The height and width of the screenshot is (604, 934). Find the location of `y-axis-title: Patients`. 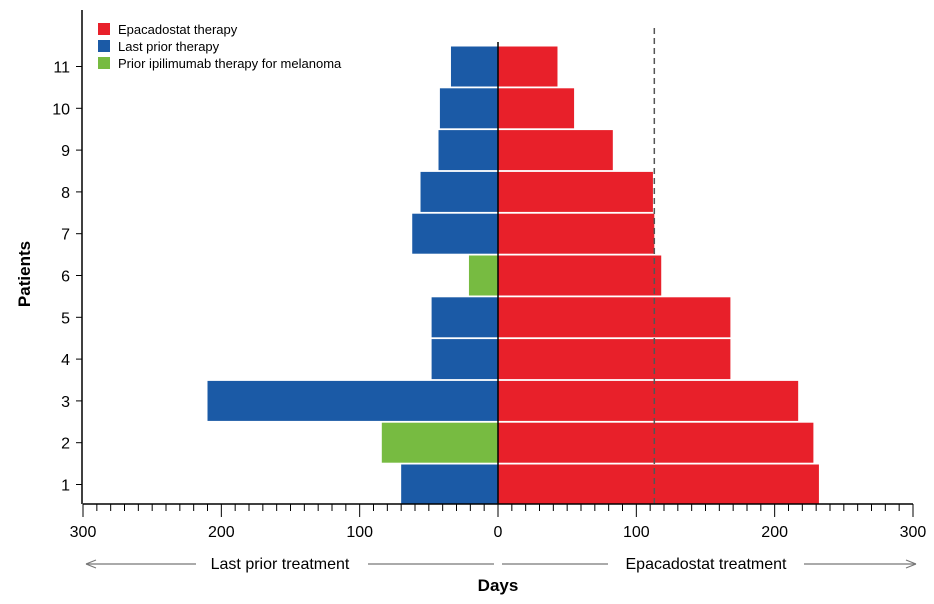

y-axis-title: Patients is located at coordinates (24, 274).